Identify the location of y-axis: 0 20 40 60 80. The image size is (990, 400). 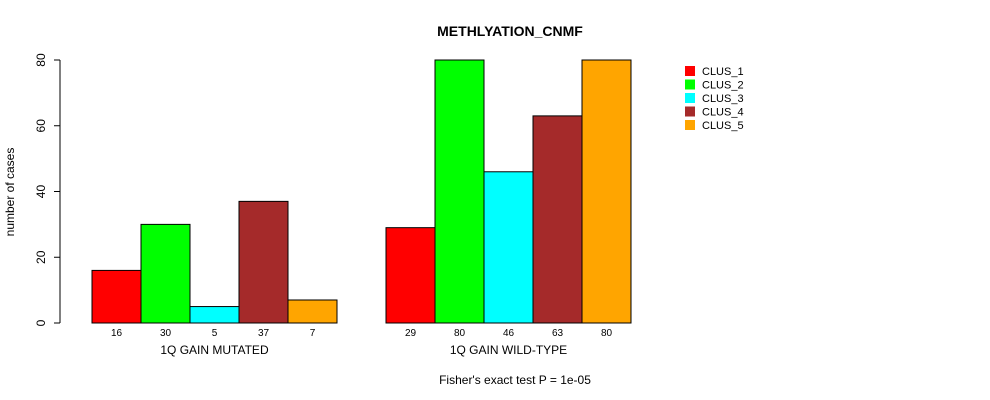
(47, 189).